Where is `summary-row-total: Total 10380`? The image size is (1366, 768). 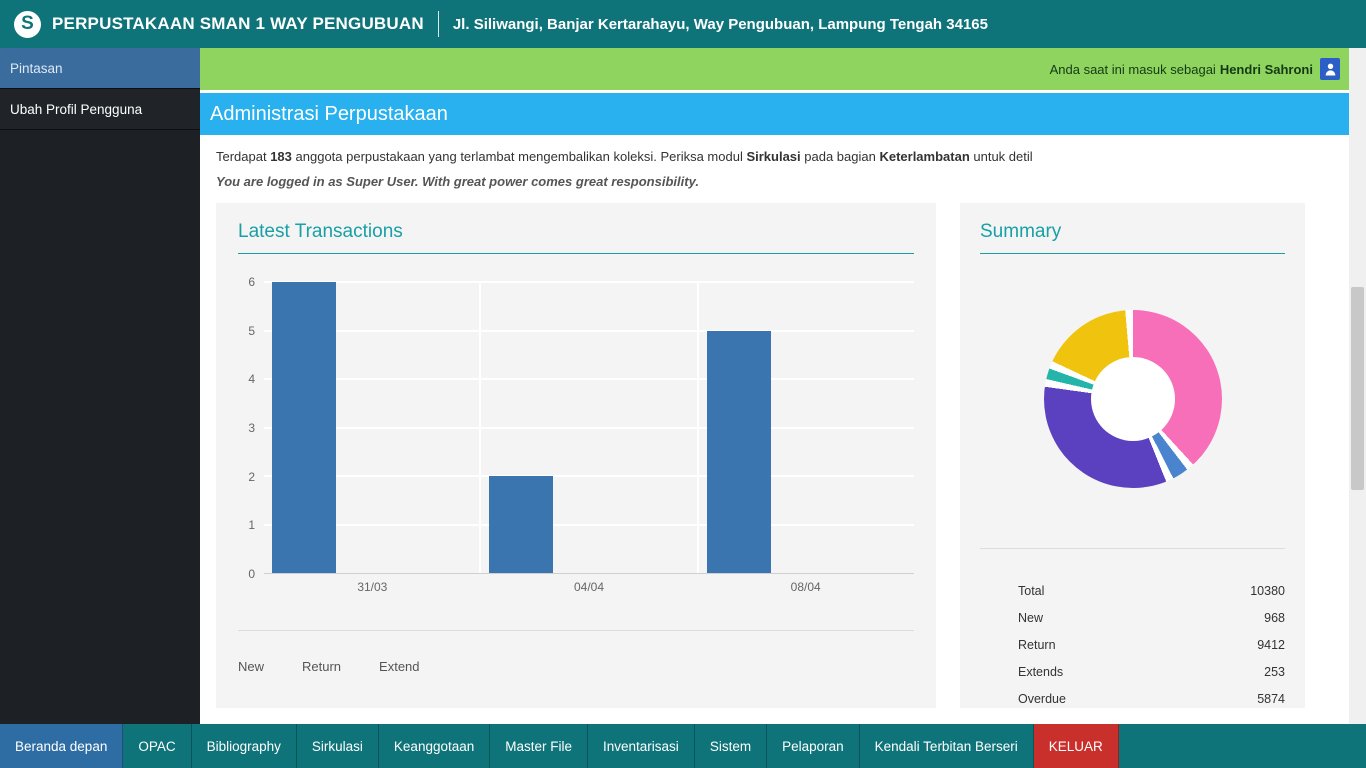
summary-row-total: Total 10380 is located at coordinates (1151, 590).